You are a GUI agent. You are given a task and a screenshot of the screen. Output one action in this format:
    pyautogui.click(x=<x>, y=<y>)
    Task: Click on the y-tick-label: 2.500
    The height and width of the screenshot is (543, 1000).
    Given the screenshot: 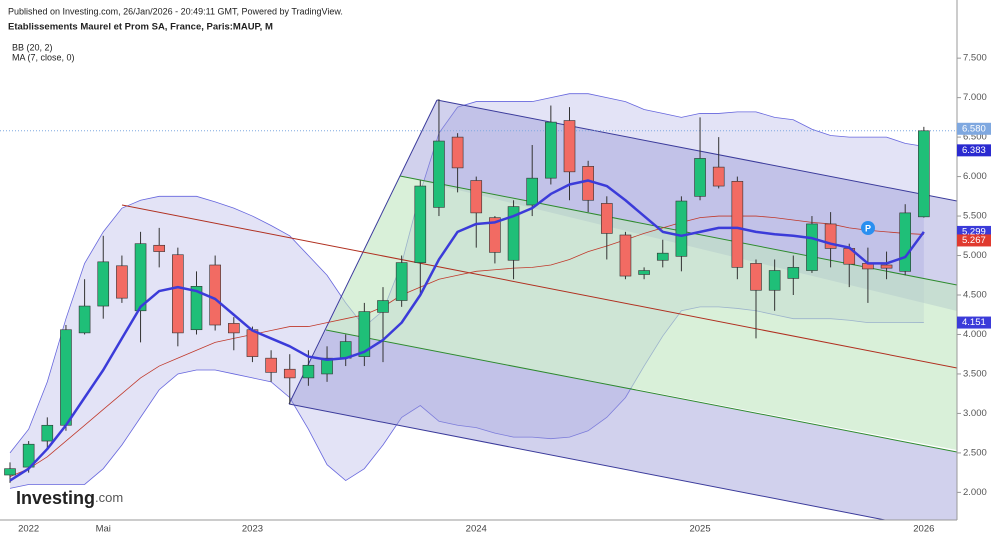 What is the action you would take?
    pyautogui.click(x=975, y=452)
    